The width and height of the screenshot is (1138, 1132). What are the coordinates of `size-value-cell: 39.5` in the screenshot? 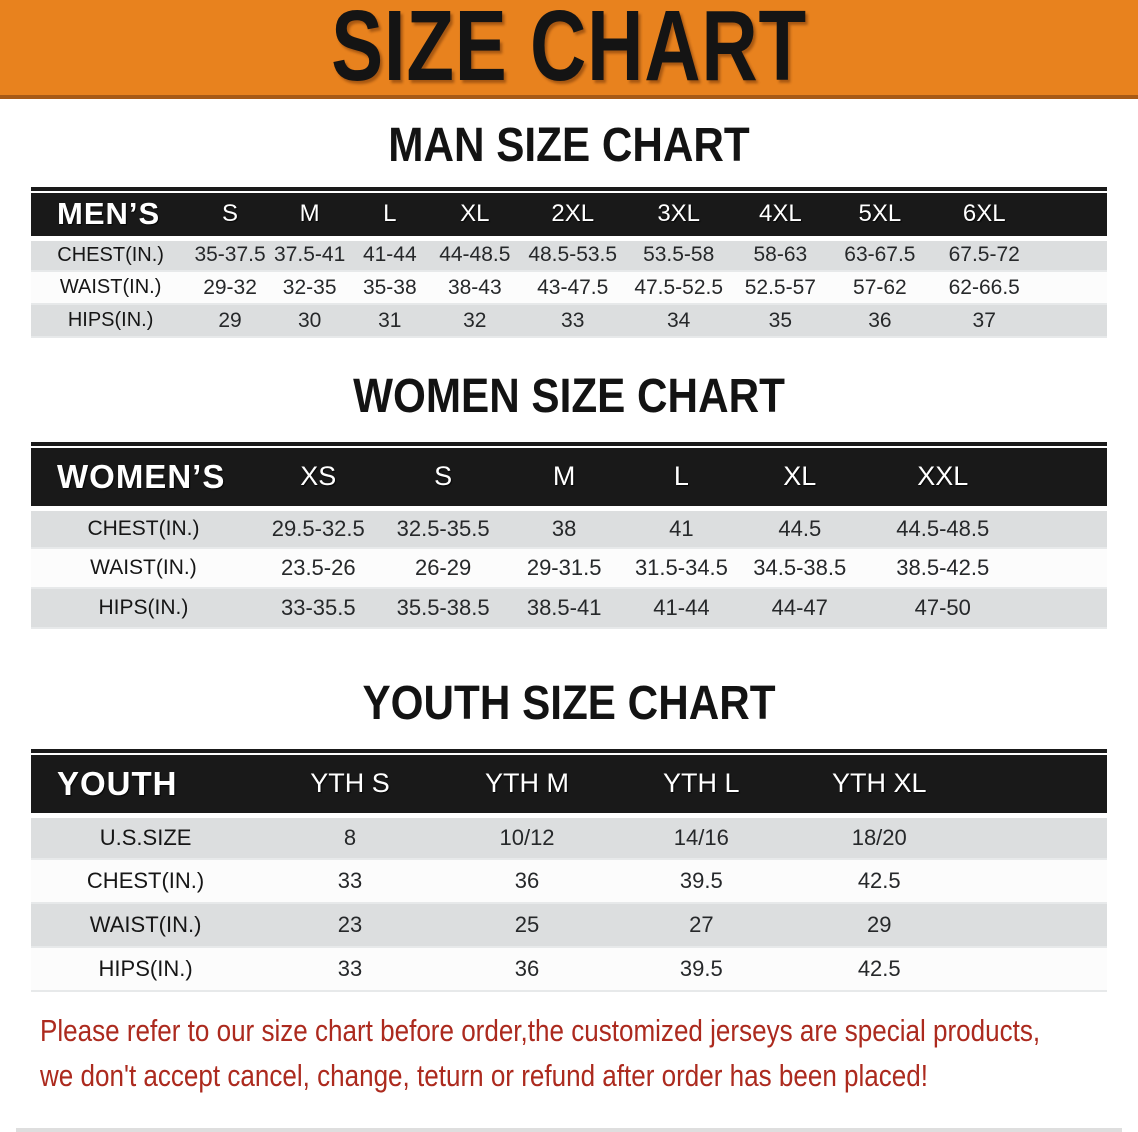 It's located at (701, 968).